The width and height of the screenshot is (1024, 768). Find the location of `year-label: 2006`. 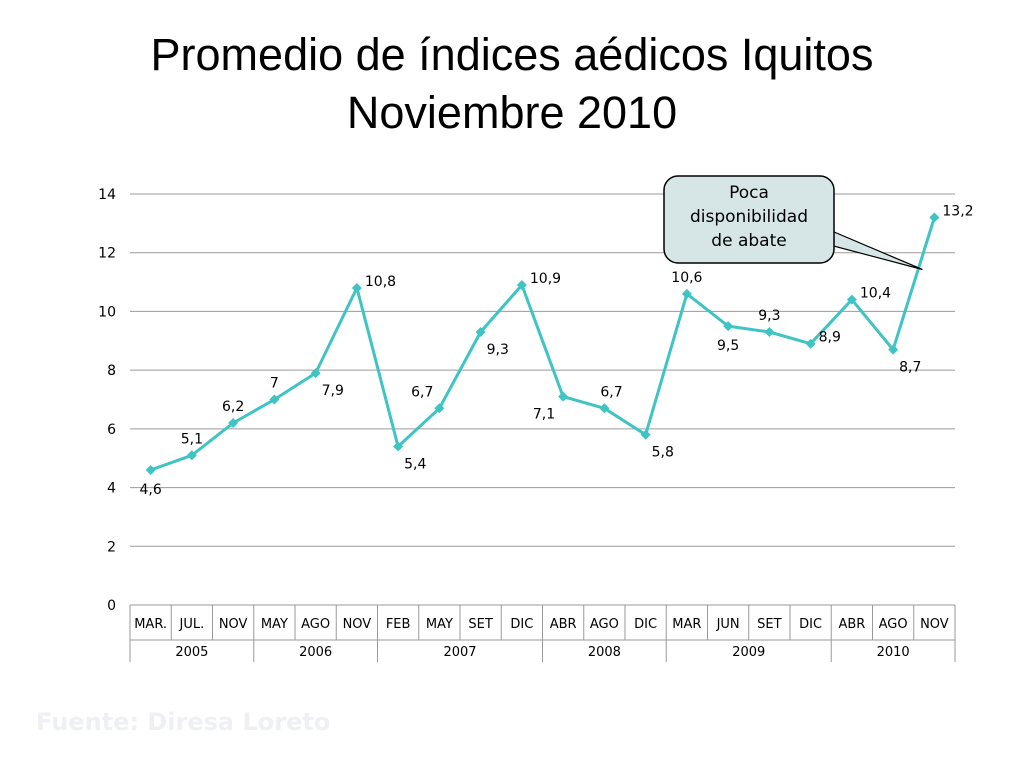

year-label: 2006 is located at coordinates (315, 652).